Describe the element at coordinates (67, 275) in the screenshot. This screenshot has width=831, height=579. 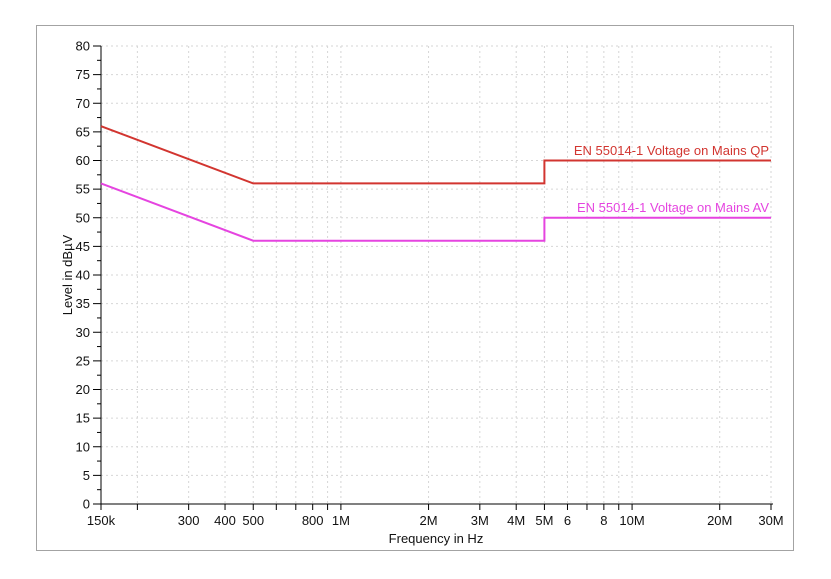
I see `y-axis-title: Level in dBµV` at that location.